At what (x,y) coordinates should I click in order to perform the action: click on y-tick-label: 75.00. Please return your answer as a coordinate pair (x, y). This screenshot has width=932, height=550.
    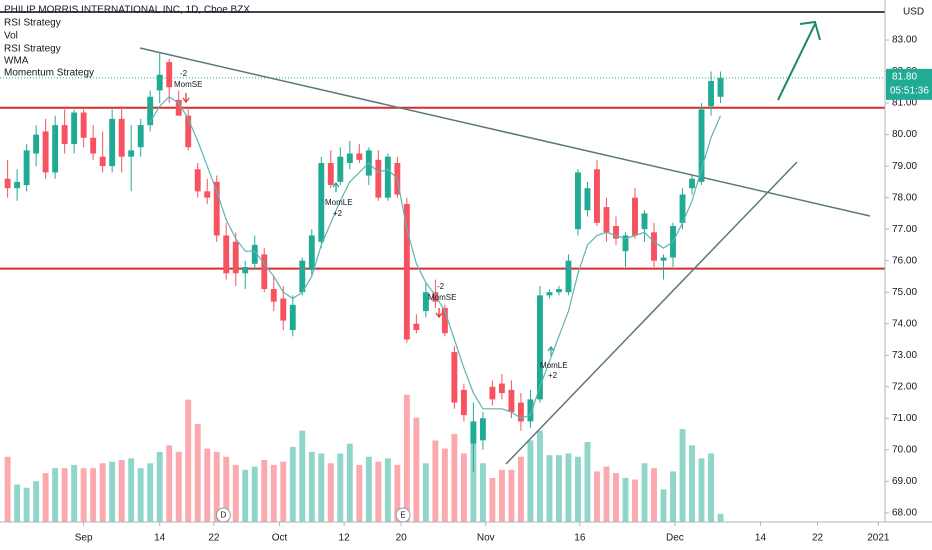
    Looking at the image, I should click on (904, 292).